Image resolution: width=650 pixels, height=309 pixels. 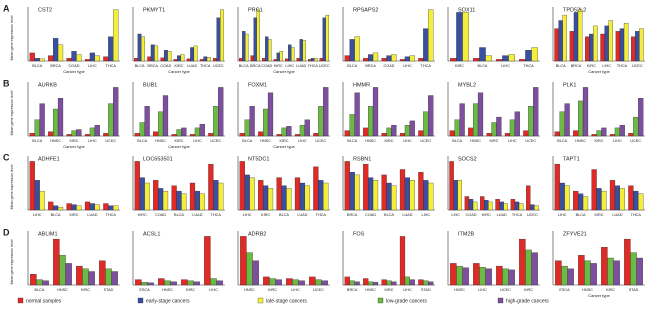 What do you see at coordinates (44, 301) in the screenshot?
I see `legend-label: normal samples` at bounding box center [44, 301].